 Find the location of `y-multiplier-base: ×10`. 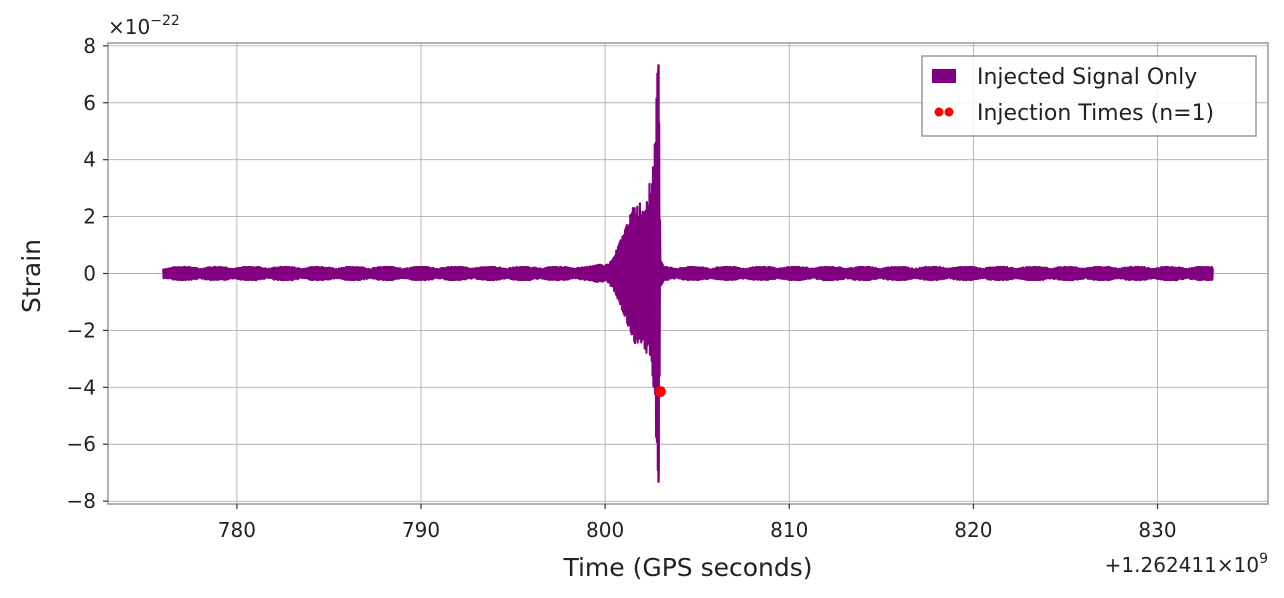

y-multiplier-base: ×10 is located at coordinates (129, 27).